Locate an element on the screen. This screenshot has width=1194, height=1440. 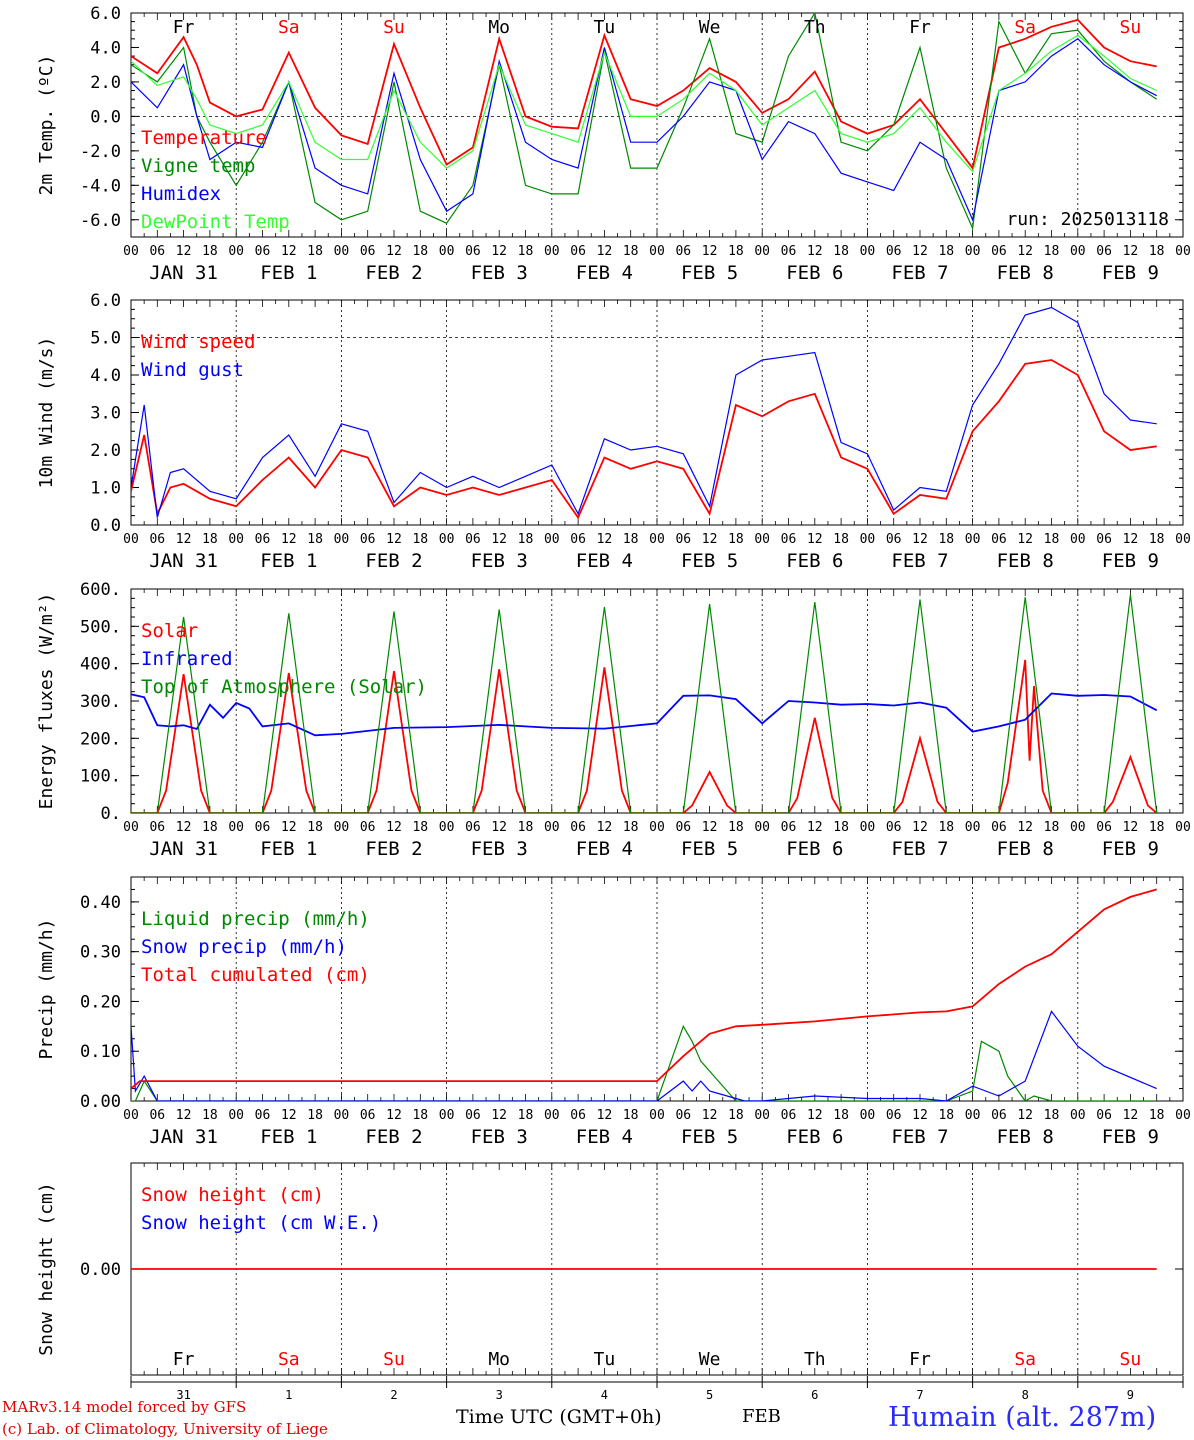
date-label: FEB 6 is located at coordinates (814, 273).